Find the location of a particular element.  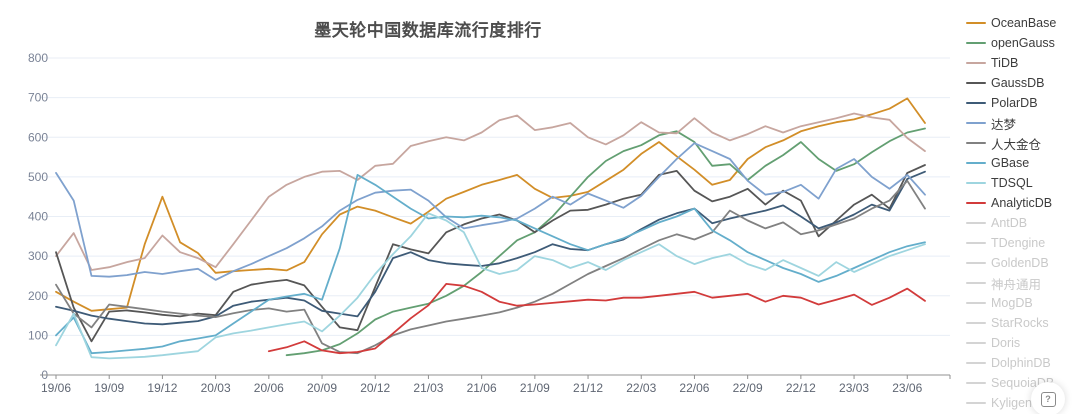

x-axis-label: 20/12 is located at coordinates (375, 388).